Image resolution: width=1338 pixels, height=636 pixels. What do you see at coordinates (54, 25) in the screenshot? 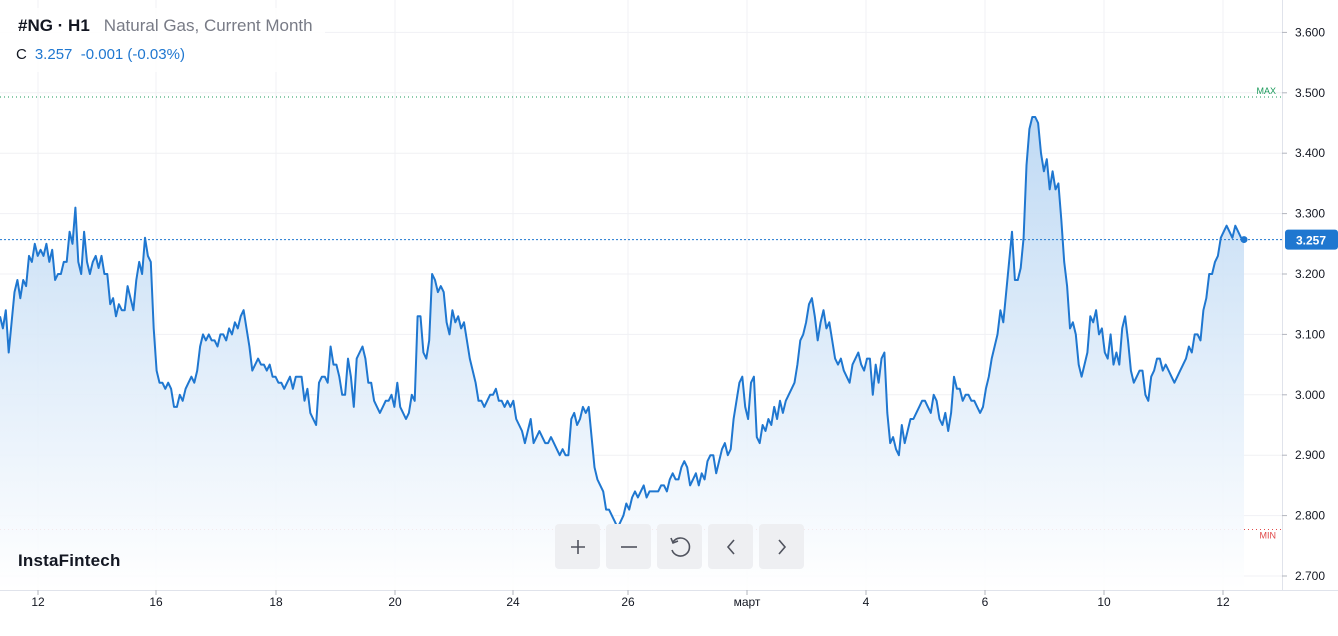
I see `symbol-label: #NG · H1` at bounding box center [54, 25].